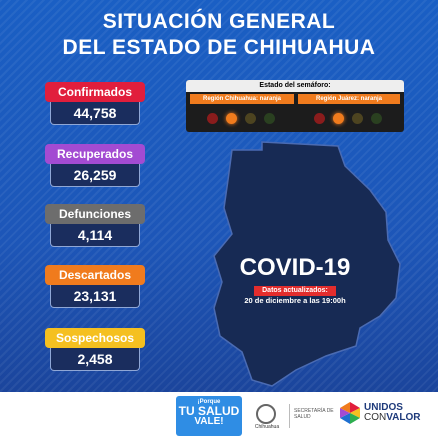  Describe the element at coordinates (95, 338) in the screenshot. I see `stat-label: Sospechosos` at that location.